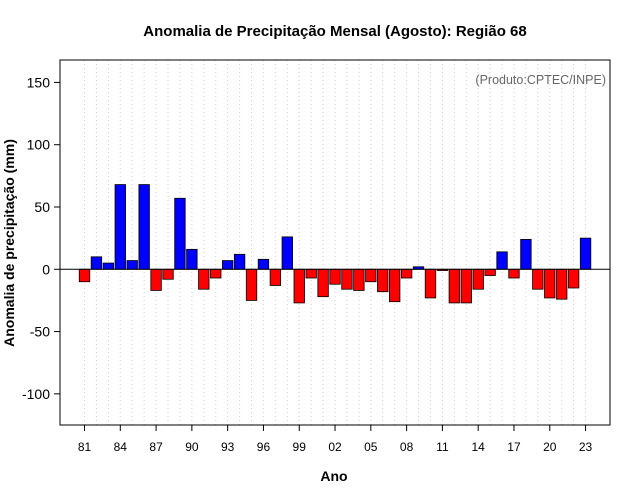  What do you see at coordinates (42, 207) in the screenshot?
I see `y-tick-label: 50` at bounding box center [42, 207].